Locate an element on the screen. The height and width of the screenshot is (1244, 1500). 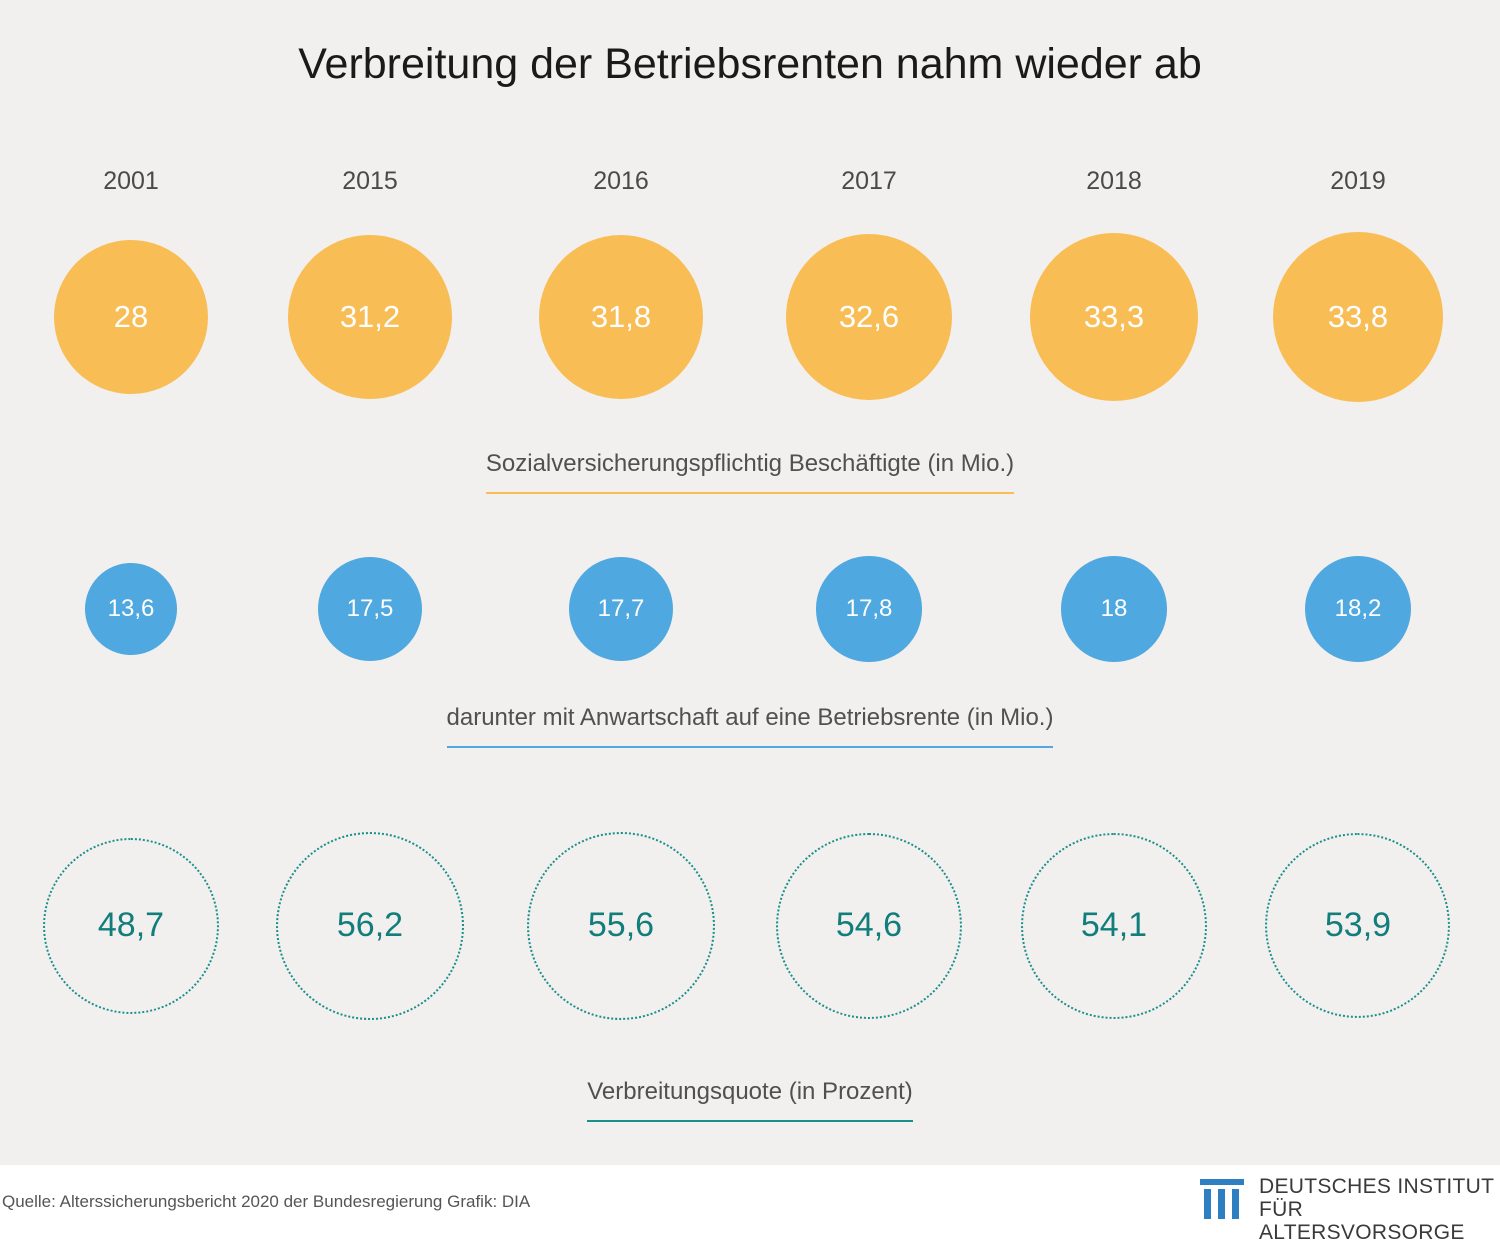
series-label-rate: Verbreitungsquote (in Prozent) is located at coordinates (750, 1100).